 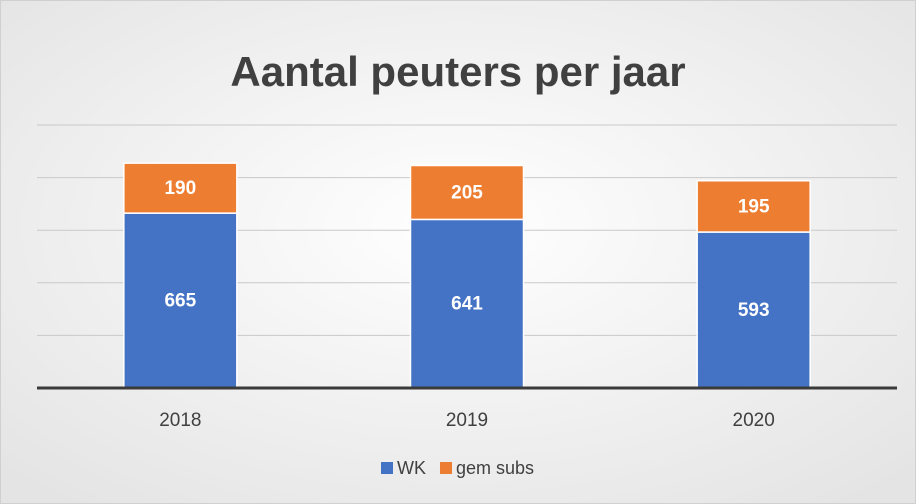 What do you see at coordinates (411, 468) in the screenshot?
I see `legend-label: WK` at bounding box center [411, 468].